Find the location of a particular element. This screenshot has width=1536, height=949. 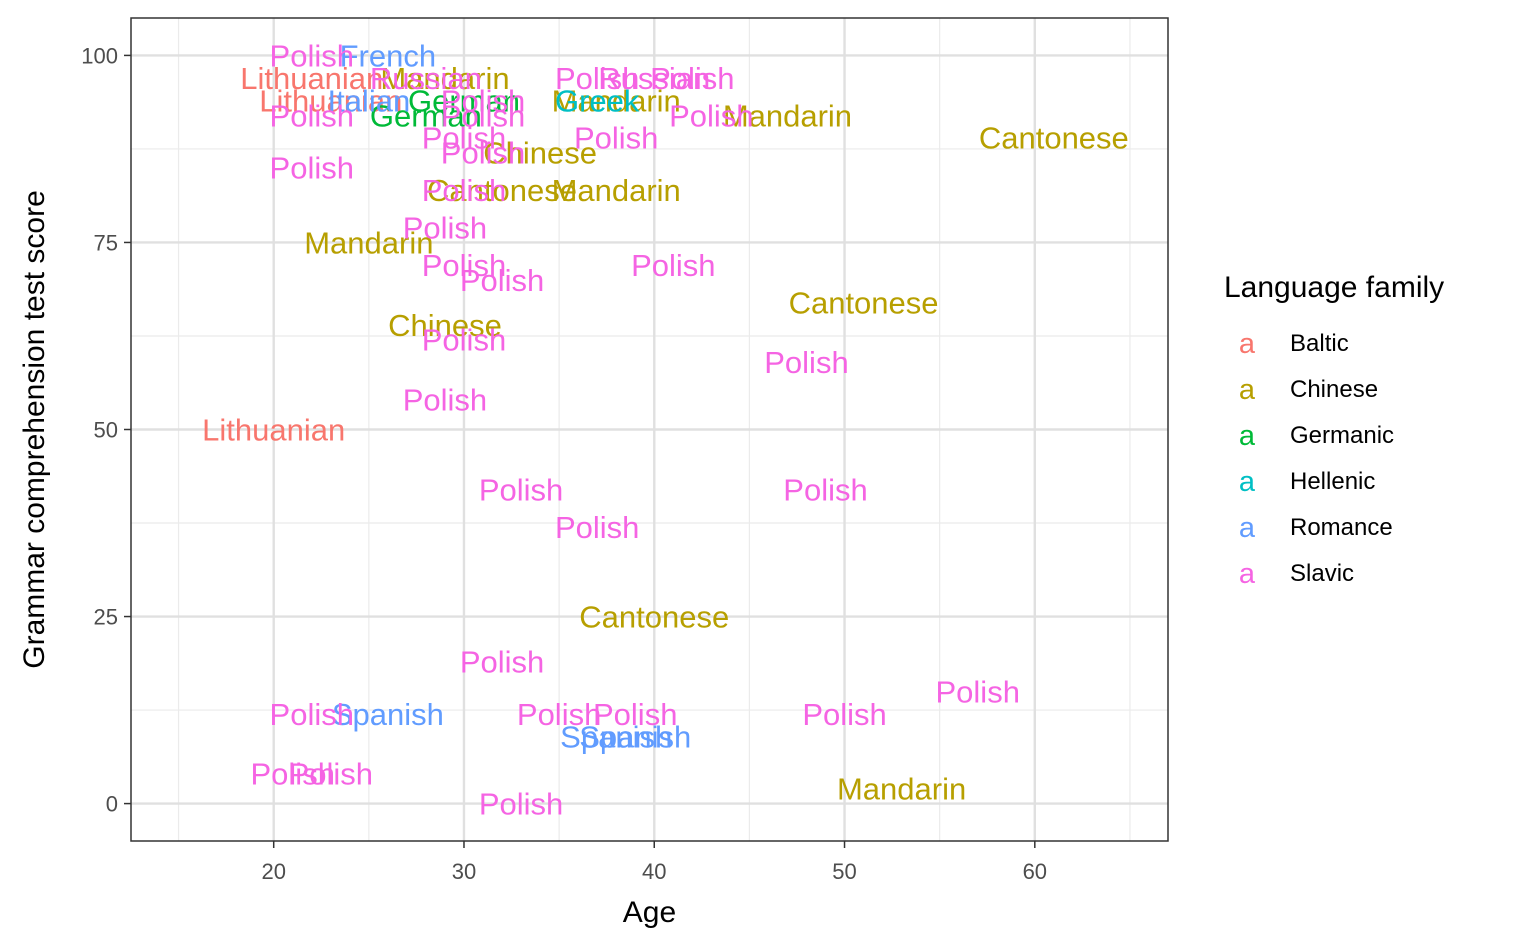

y-tick-label: 100 is located at coordinates (99, 55).